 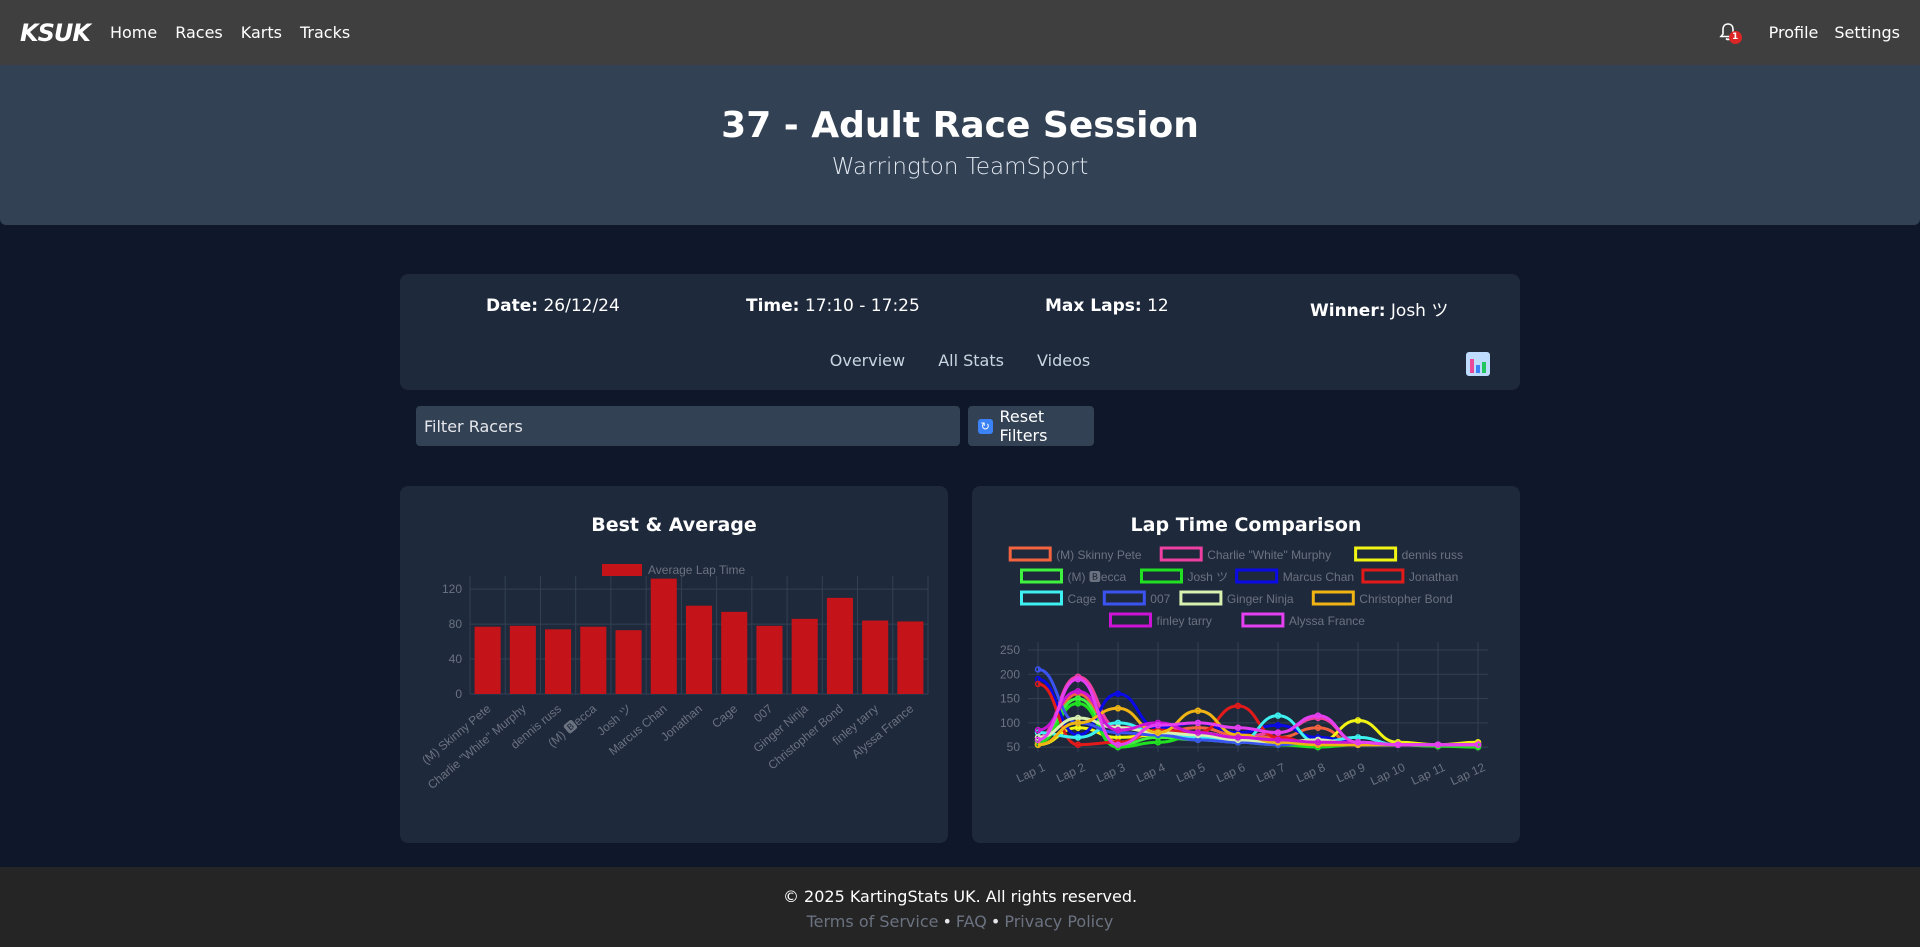 I want to click on x-tick-label: Lap 4, so click(x=1150, y=773).